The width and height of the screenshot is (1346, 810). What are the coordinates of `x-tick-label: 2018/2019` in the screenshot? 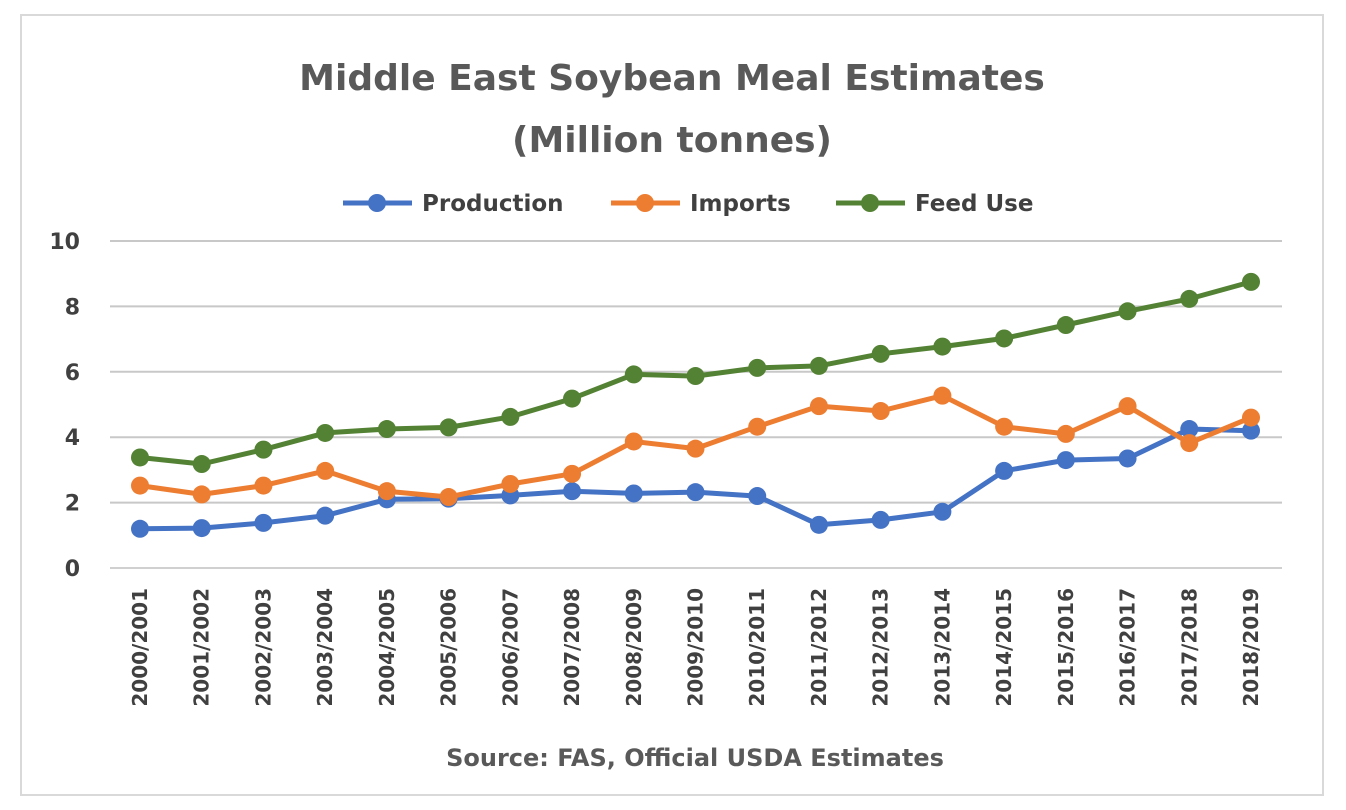 It's located at (1251, 647).